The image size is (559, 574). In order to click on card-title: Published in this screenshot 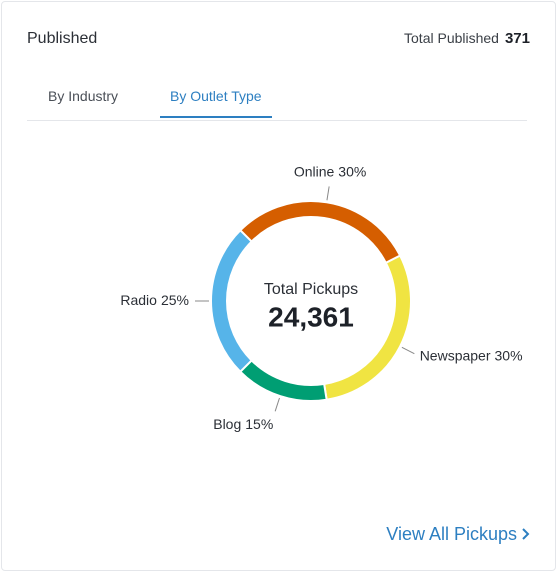, I will do `click(62, 38)`.